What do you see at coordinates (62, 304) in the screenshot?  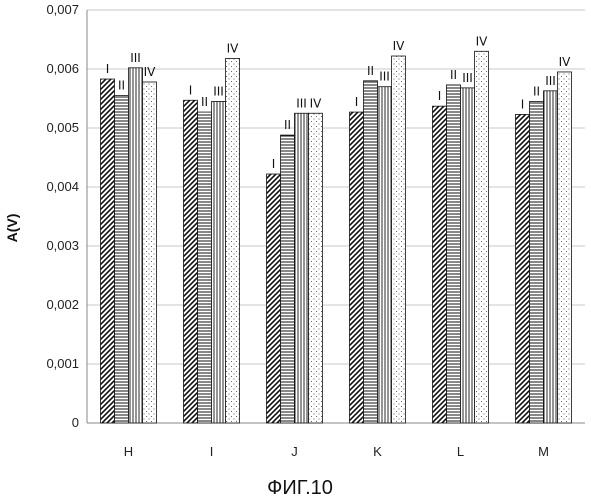 I see `y-tick-label: 0,002` at bounding box center [62, 304].